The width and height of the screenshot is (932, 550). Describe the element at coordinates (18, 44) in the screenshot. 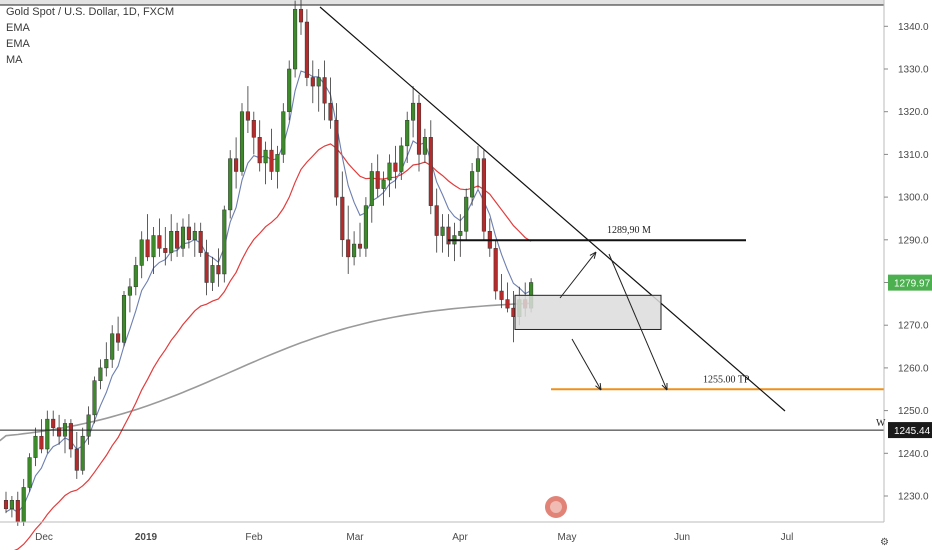

I see `indicator-ema-2: EMA` at that location.